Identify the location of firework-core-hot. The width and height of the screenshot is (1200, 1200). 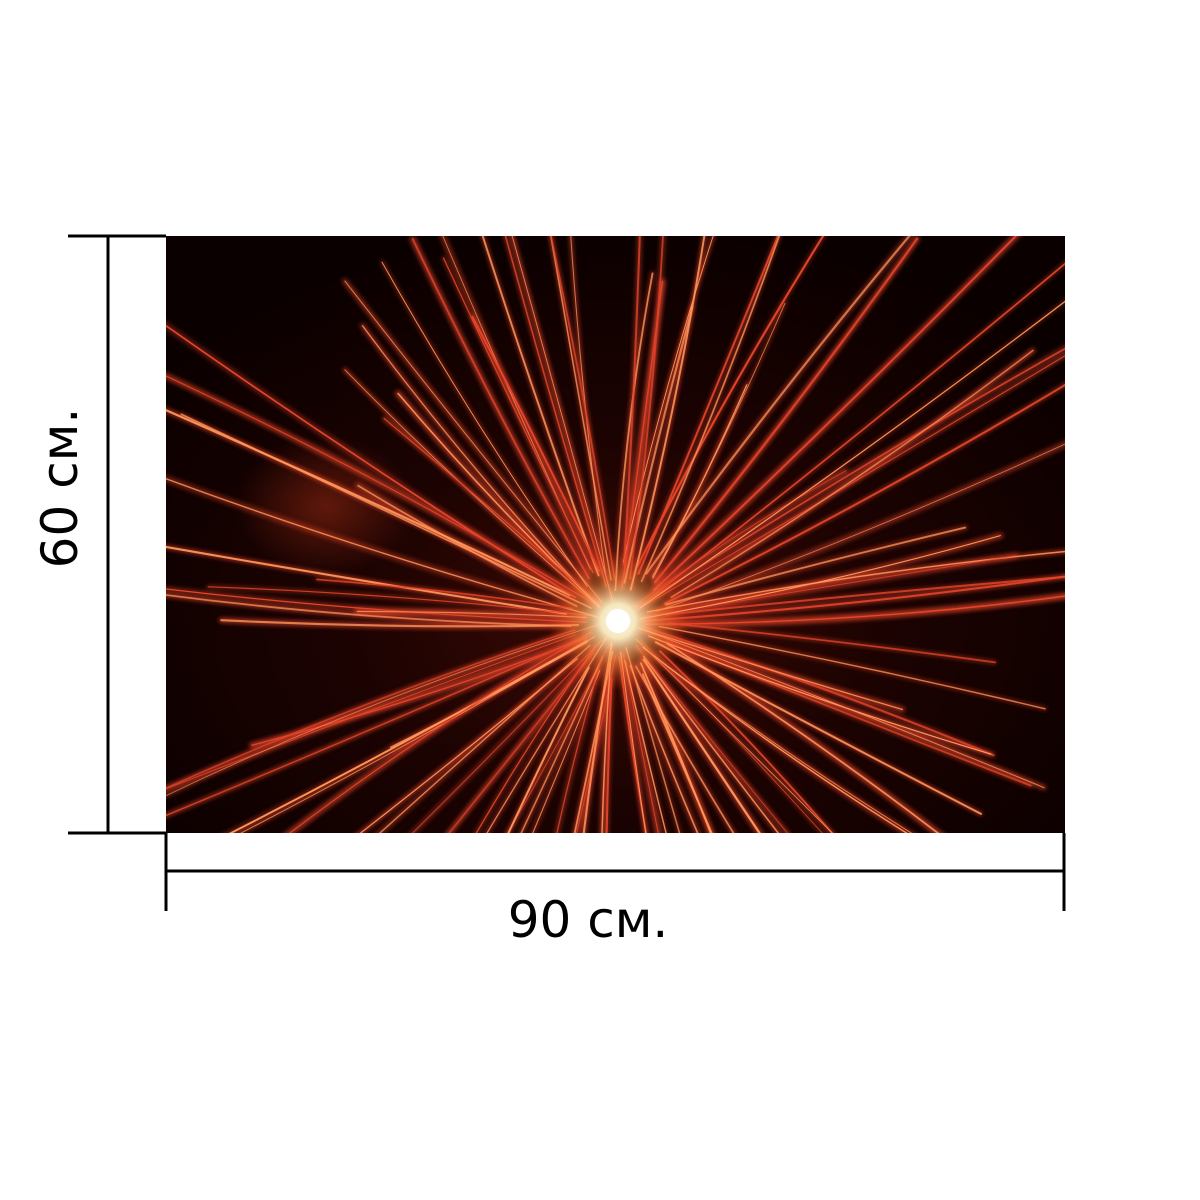
(618, 621).